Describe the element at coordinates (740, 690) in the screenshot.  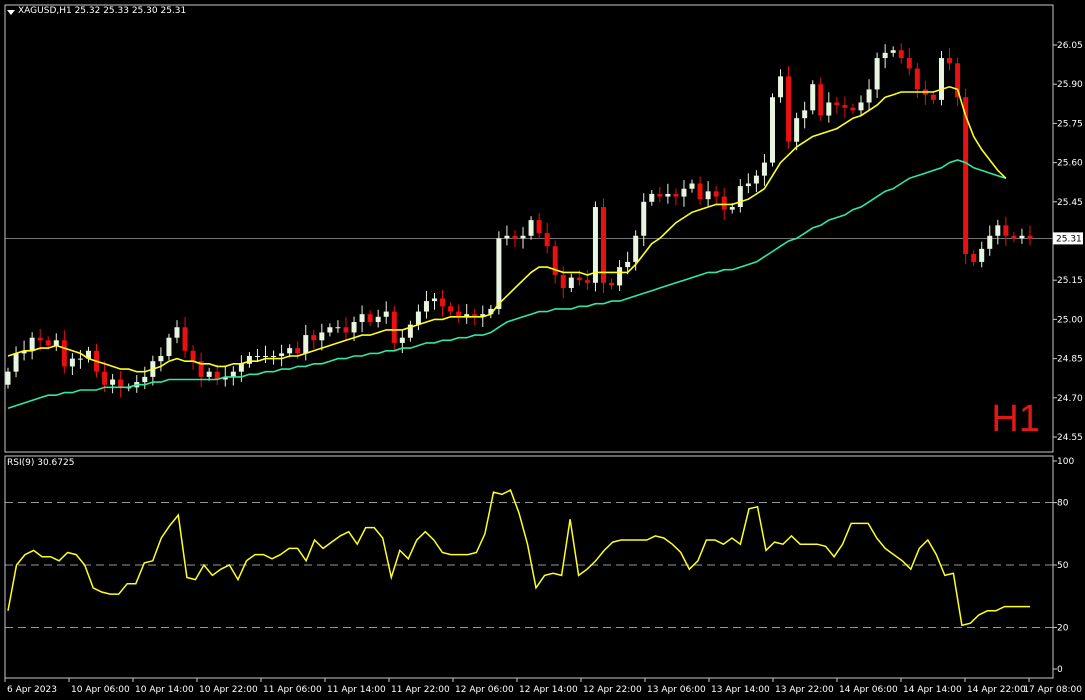
I see `time-tick-label: 13 Apr 14:00` at that location.